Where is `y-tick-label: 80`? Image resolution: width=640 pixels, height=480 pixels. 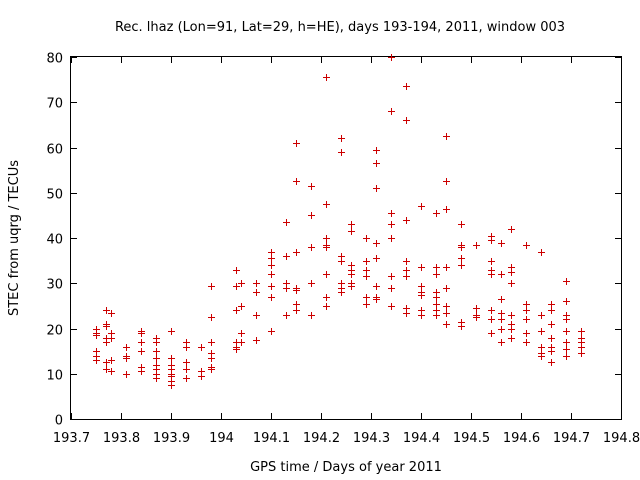
y-tick-label: 80 is located at coordinates (54, 59).